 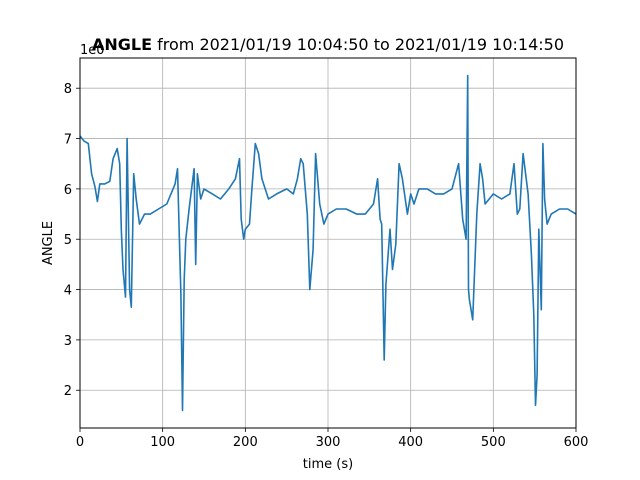 What do you see at coordinates (68, 89) in the screenshot?
I see `y-tick-label: 8` at bounding box center [68, 89].